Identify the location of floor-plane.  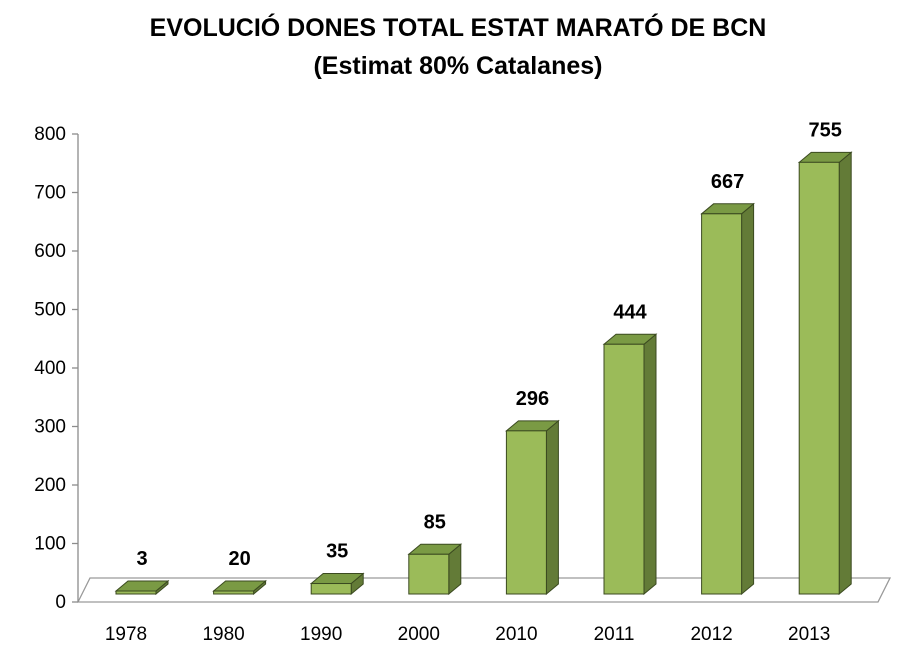
(484, 590).